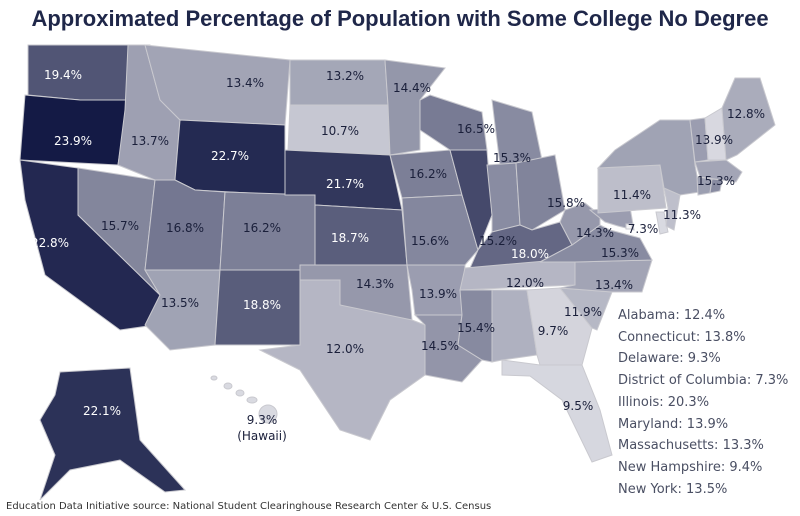 This screenshot has width=800, height=516. What do you see at coordinates (673, 424) in the screenshot?
I see `state-value-list-item: Maryland: 13.9%` at bounding box center [673, 424].